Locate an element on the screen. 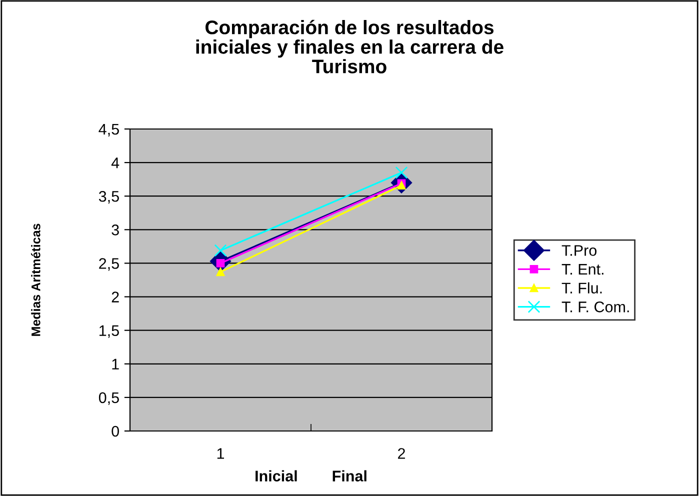 This screenshot has height=496, width=699. chart-title: Comparación de los resultados iniciales y finales en la carrera de Turismo is located at coordinates (350, 47).